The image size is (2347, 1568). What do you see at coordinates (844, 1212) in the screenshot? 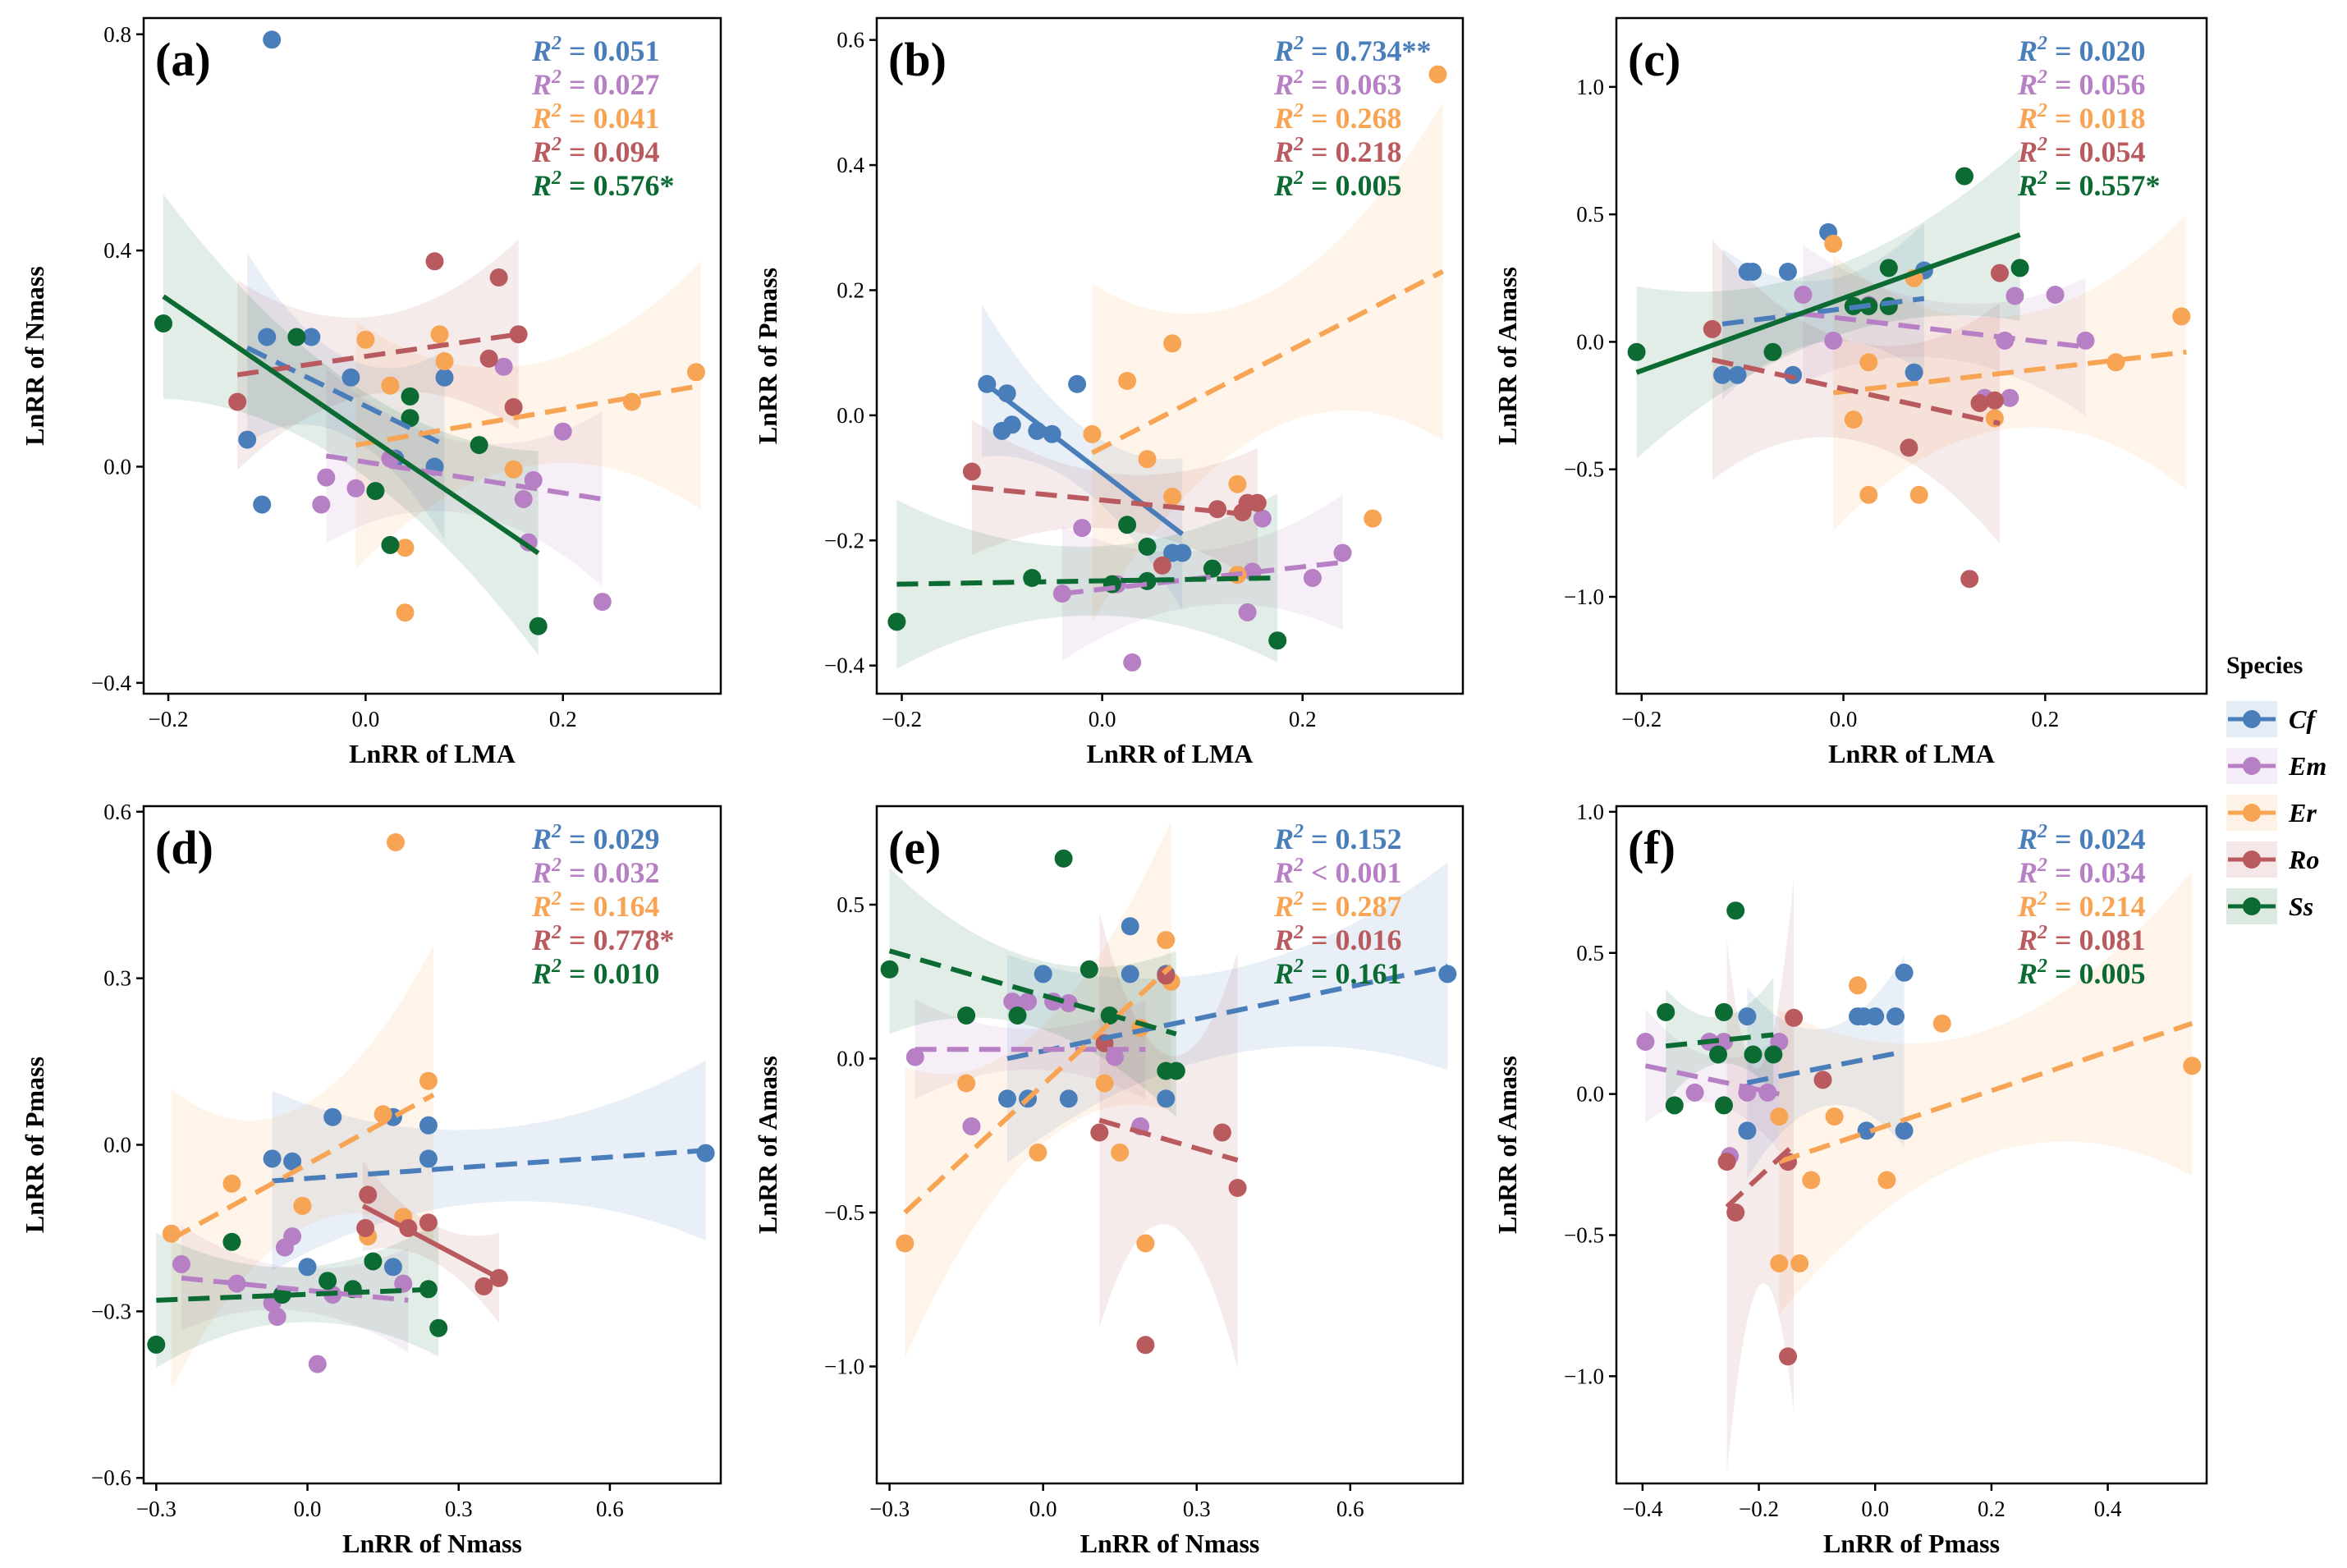
I see `y-tick-label: −0.5` at bounding box center [844, 1212].